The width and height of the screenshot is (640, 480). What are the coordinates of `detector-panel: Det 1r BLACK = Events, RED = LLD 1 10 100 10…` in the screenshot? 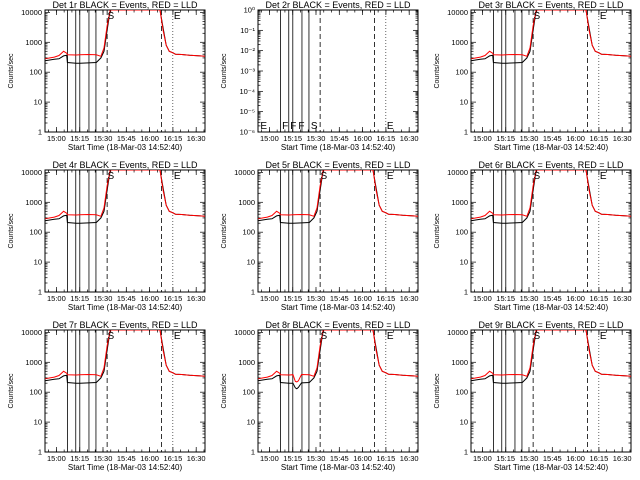 It's located at (107, 80).